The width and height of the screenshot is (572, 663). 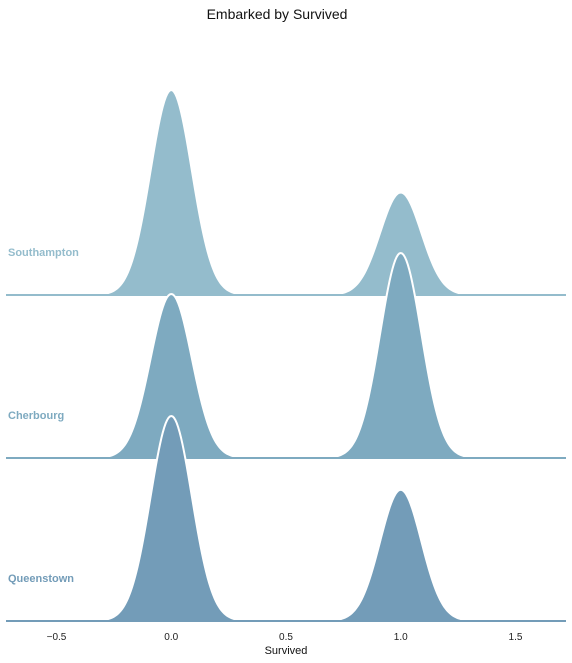 I want to click on x-axis-label: Survived, so click(x=286, y=651).